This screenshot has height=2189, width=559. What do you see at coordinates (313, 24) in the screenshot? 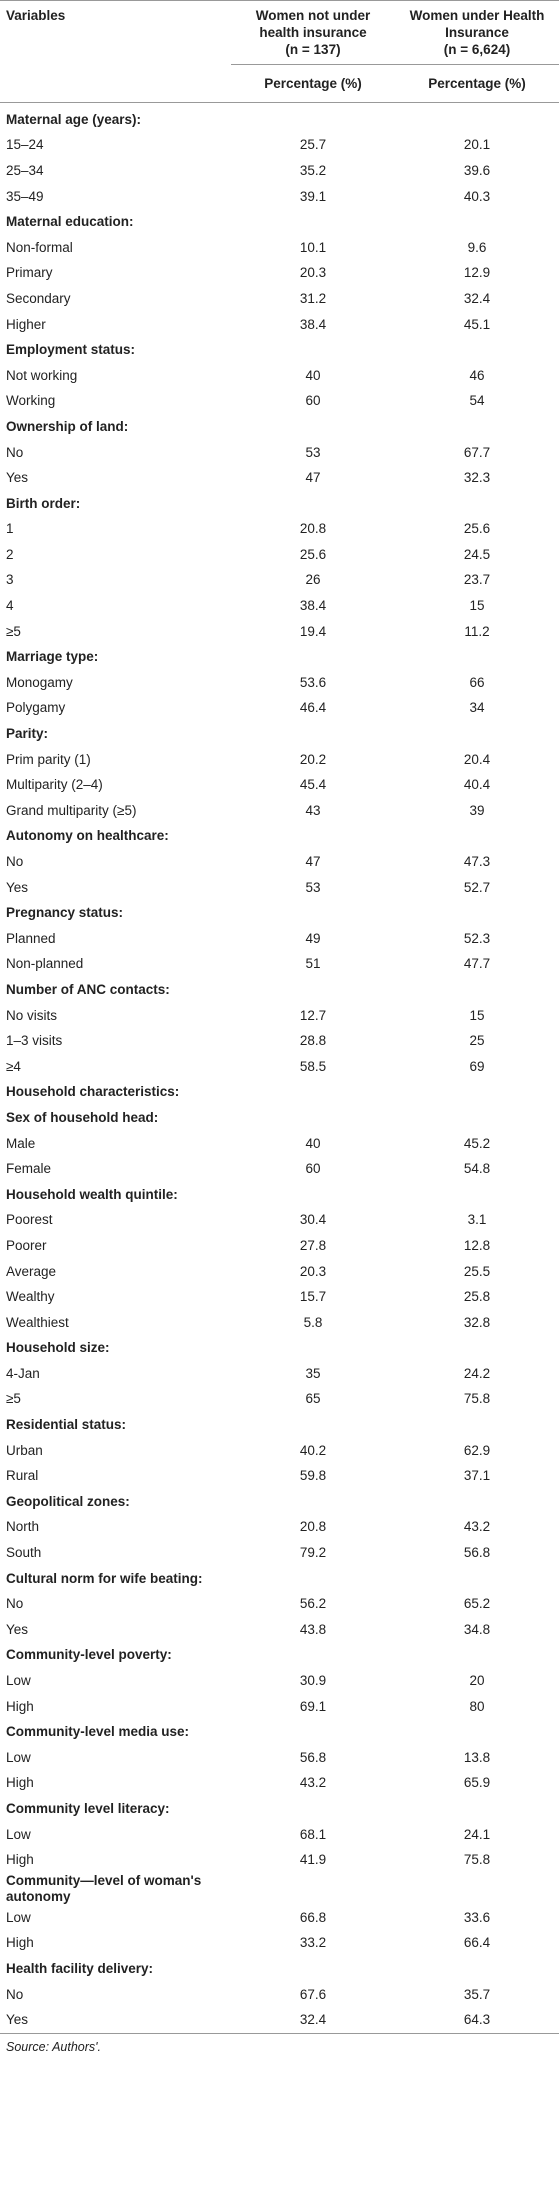
I see `column-title: Women not under health insurance` at bounding box center [313, 24].